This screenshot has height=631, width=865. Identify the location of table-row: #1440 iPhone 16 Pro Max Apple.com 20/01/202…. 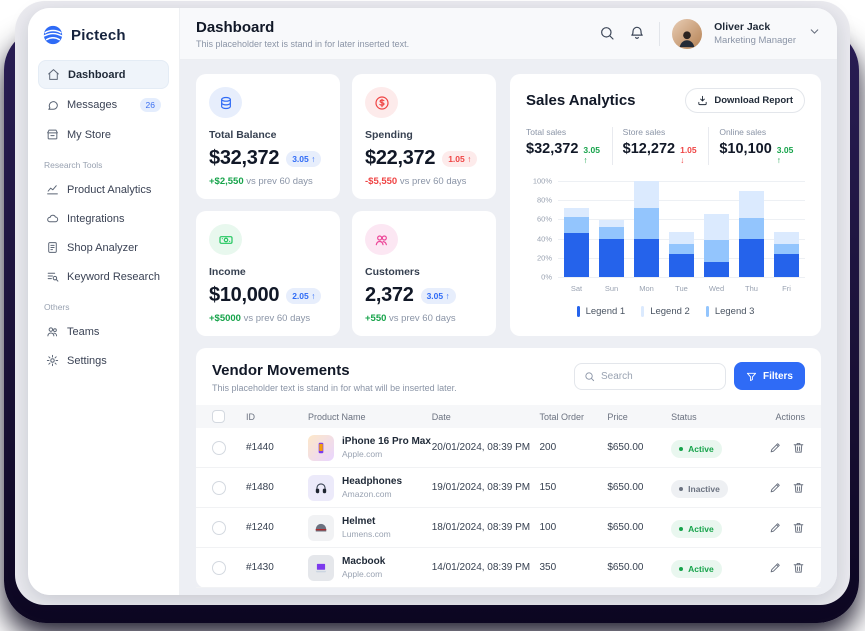
(508, 448).